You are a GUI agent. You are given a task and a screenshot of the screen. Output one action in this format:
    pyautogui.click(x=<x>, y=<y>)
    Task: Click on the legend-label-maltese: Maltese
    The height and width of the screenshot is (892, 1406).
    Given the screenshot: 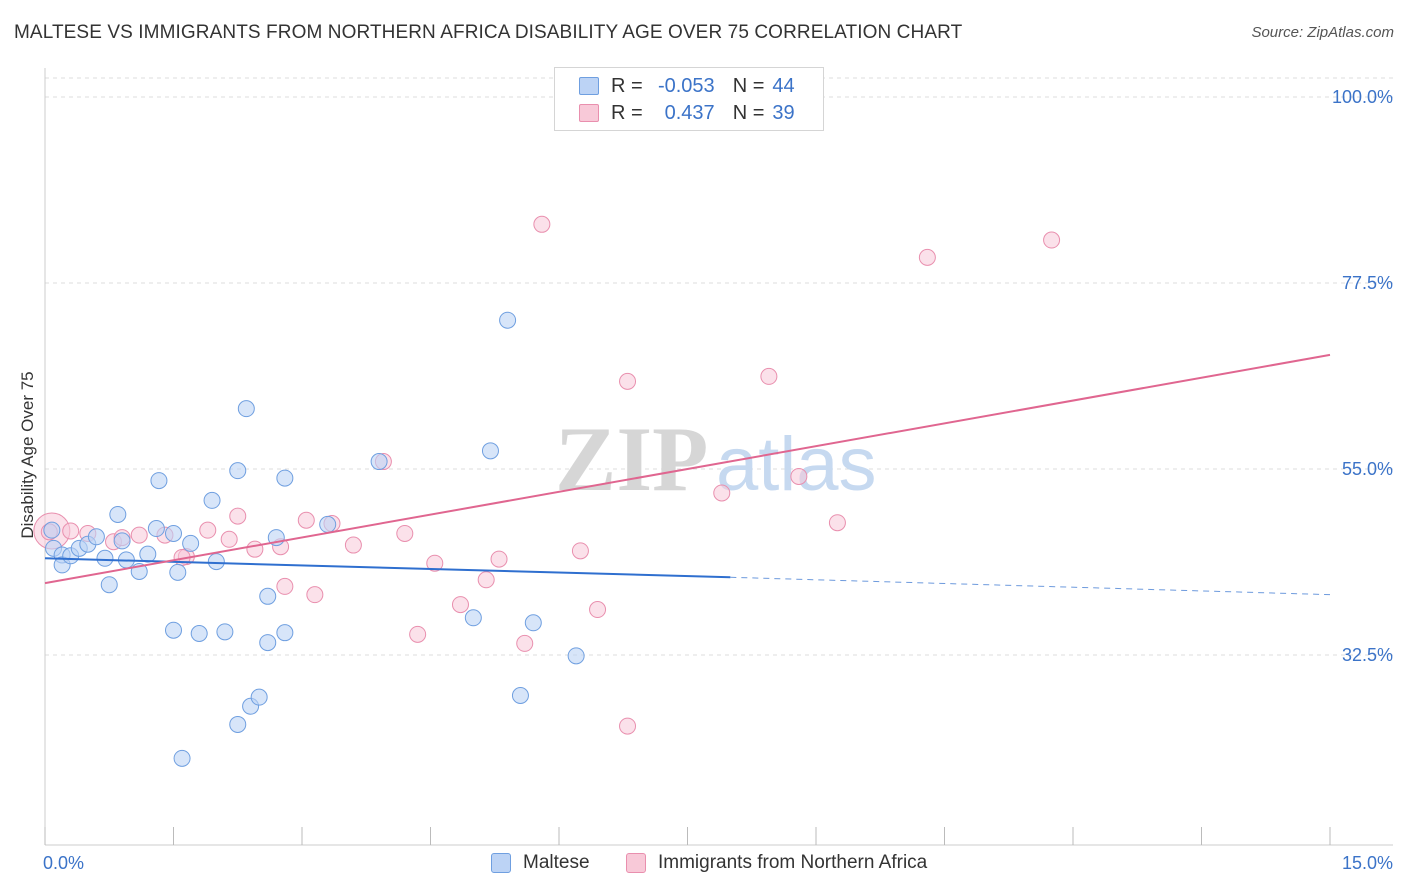 What is the action you would take?
    pyautogui.click(x=556, y=862)
    